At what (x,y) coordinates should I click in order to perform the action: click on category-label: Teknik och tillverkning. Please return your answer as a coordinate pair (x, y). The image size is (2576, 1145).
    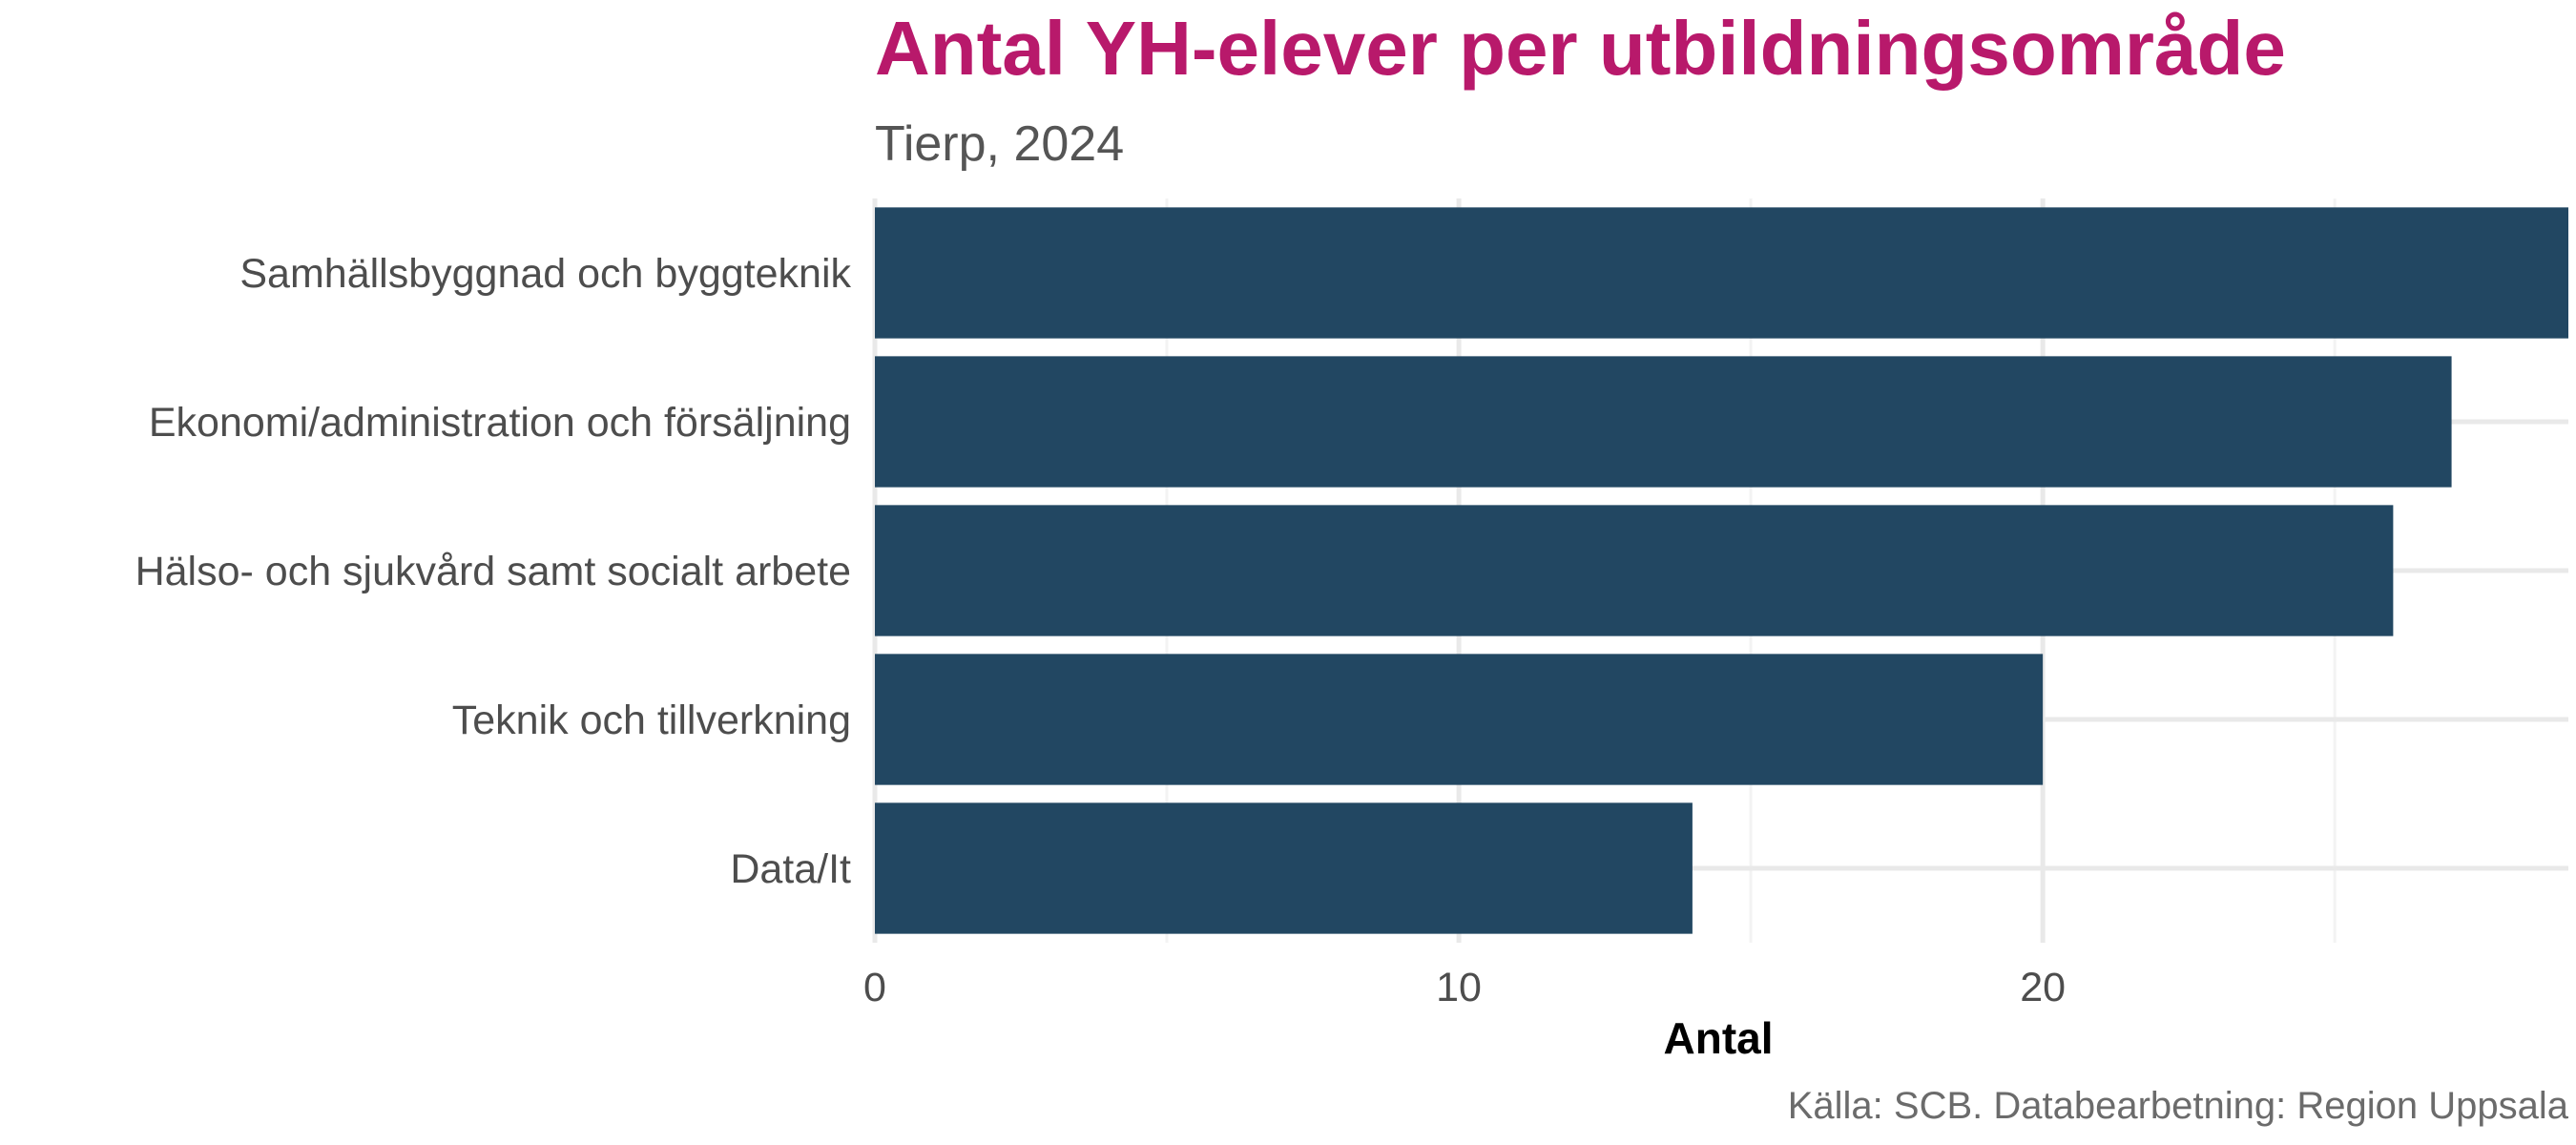
    Looking at the image, I should click on (651, 720).